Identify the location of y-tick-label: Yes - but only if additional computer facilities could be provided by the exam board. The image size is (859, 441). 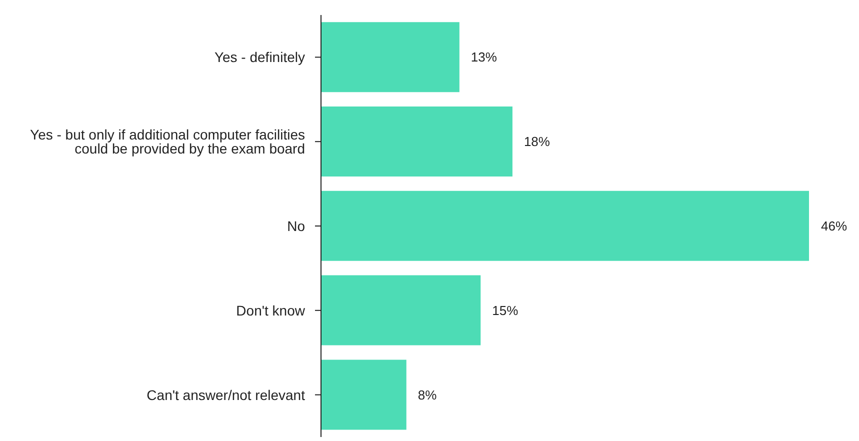
(167, 141).